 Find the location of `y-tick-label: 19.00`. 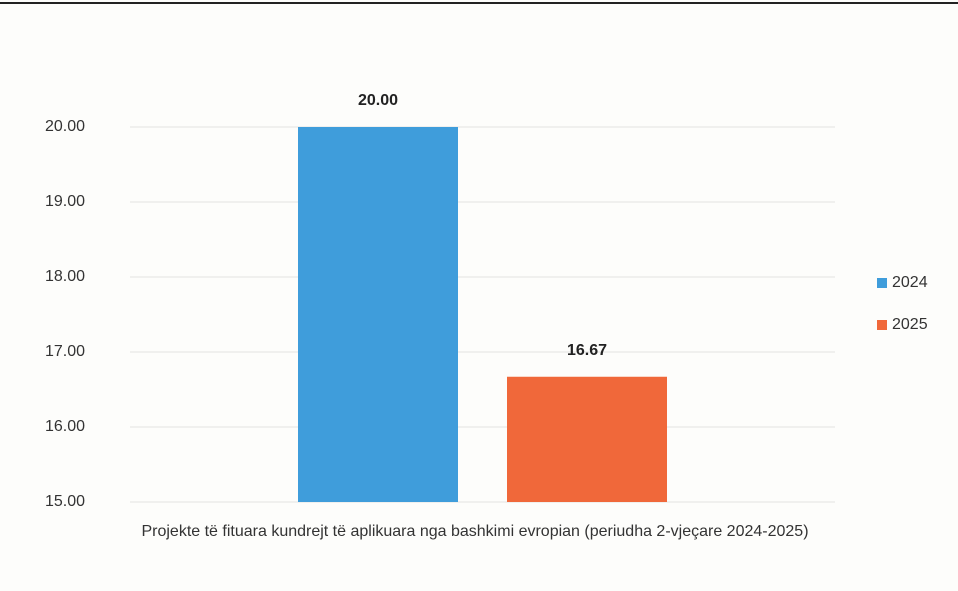

y-tick-label: 19.00 is located at coordinates (65, 201).